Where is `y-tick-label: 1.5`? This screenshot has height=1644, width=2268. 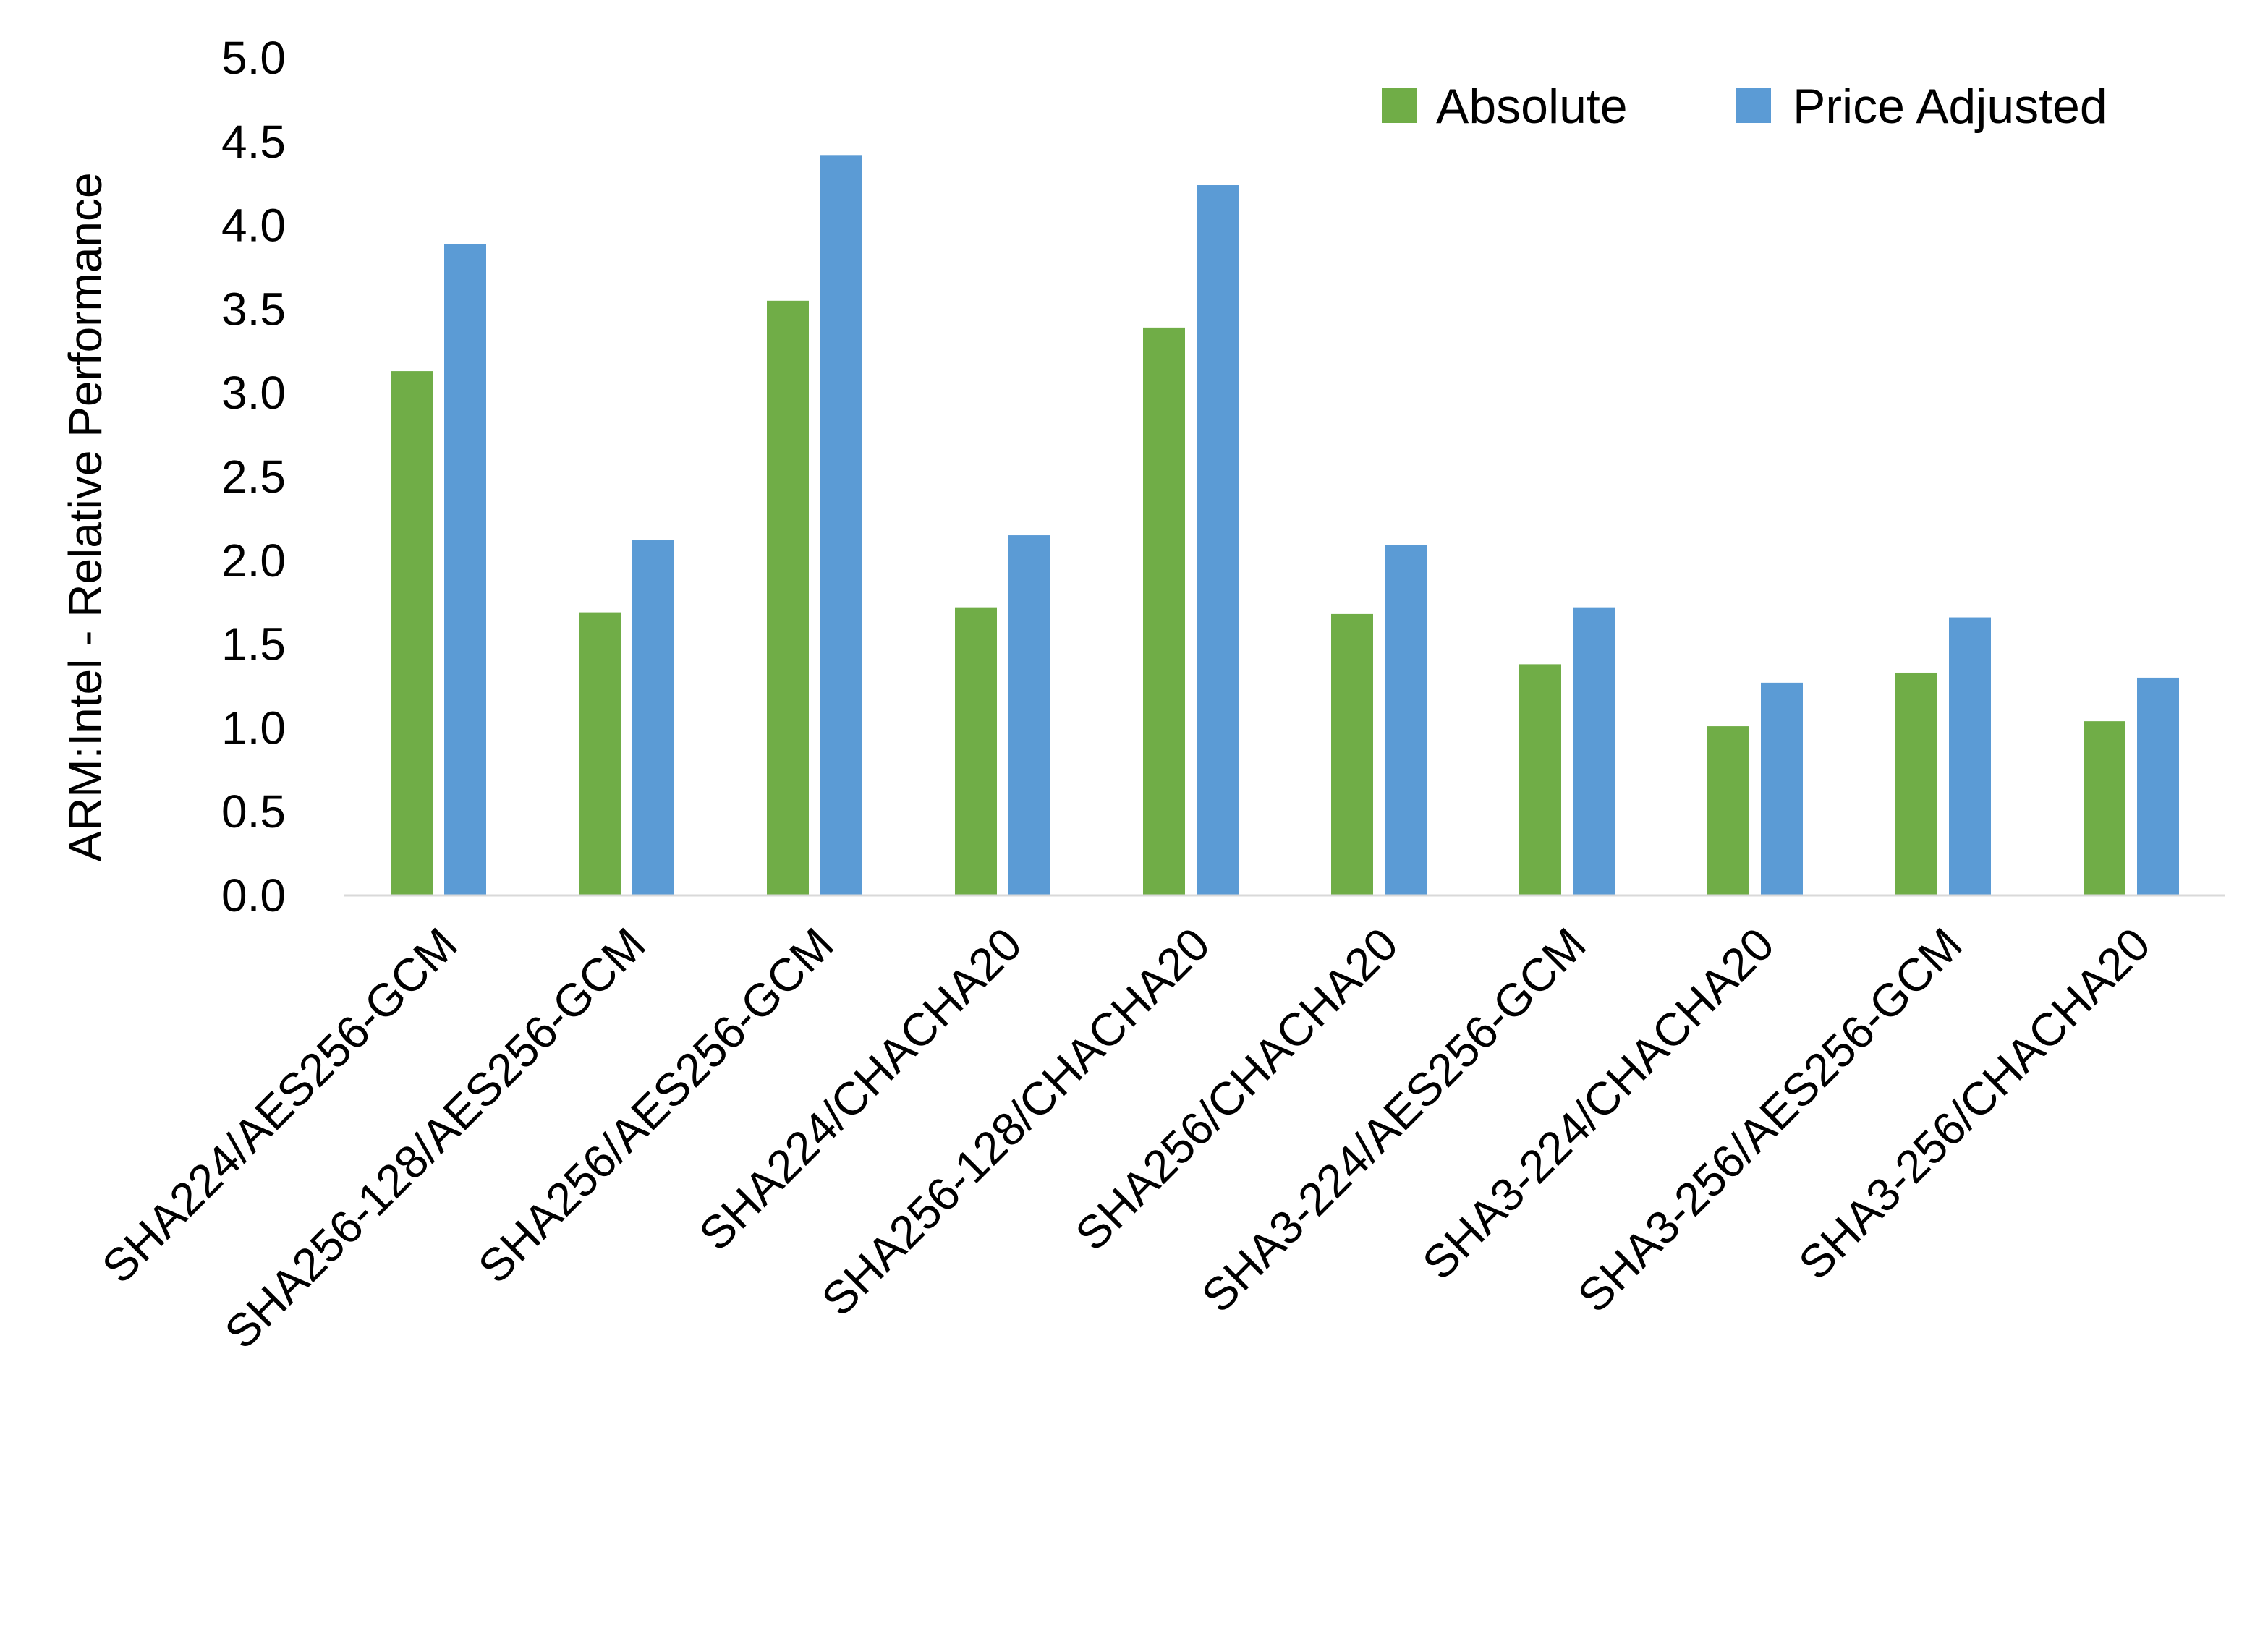
y-tick-label: 1.5 is located at coordinates (253, 644).